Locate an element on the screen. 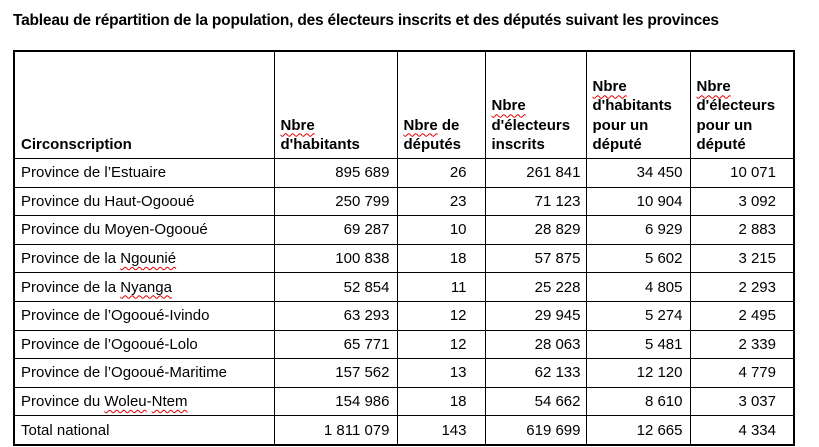 The width and height of the screenshot is (819, 447). column-header-1: Circonscription is located at coordinates (144, 104).